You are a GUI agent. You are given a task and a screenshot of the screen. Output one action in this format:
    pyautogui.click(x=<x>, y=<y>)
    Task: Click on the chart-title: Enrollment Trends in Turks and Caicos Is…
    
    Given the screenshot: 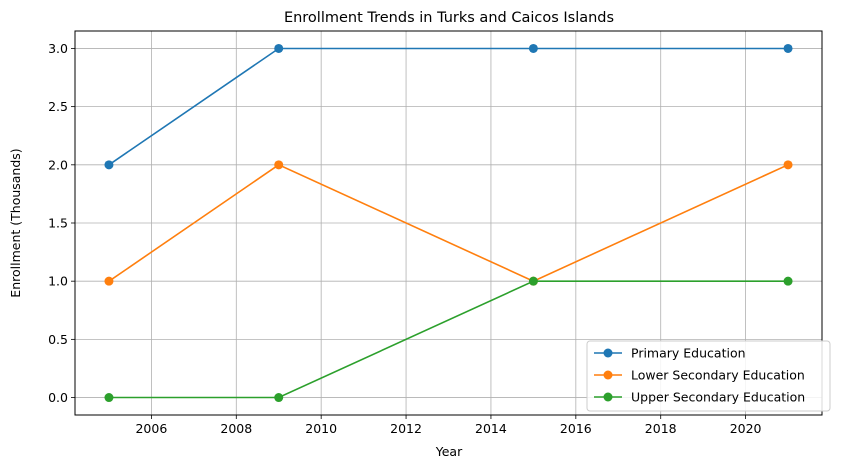 What is the action you would take?
    pyautogui.click(x=449, y=18)
    